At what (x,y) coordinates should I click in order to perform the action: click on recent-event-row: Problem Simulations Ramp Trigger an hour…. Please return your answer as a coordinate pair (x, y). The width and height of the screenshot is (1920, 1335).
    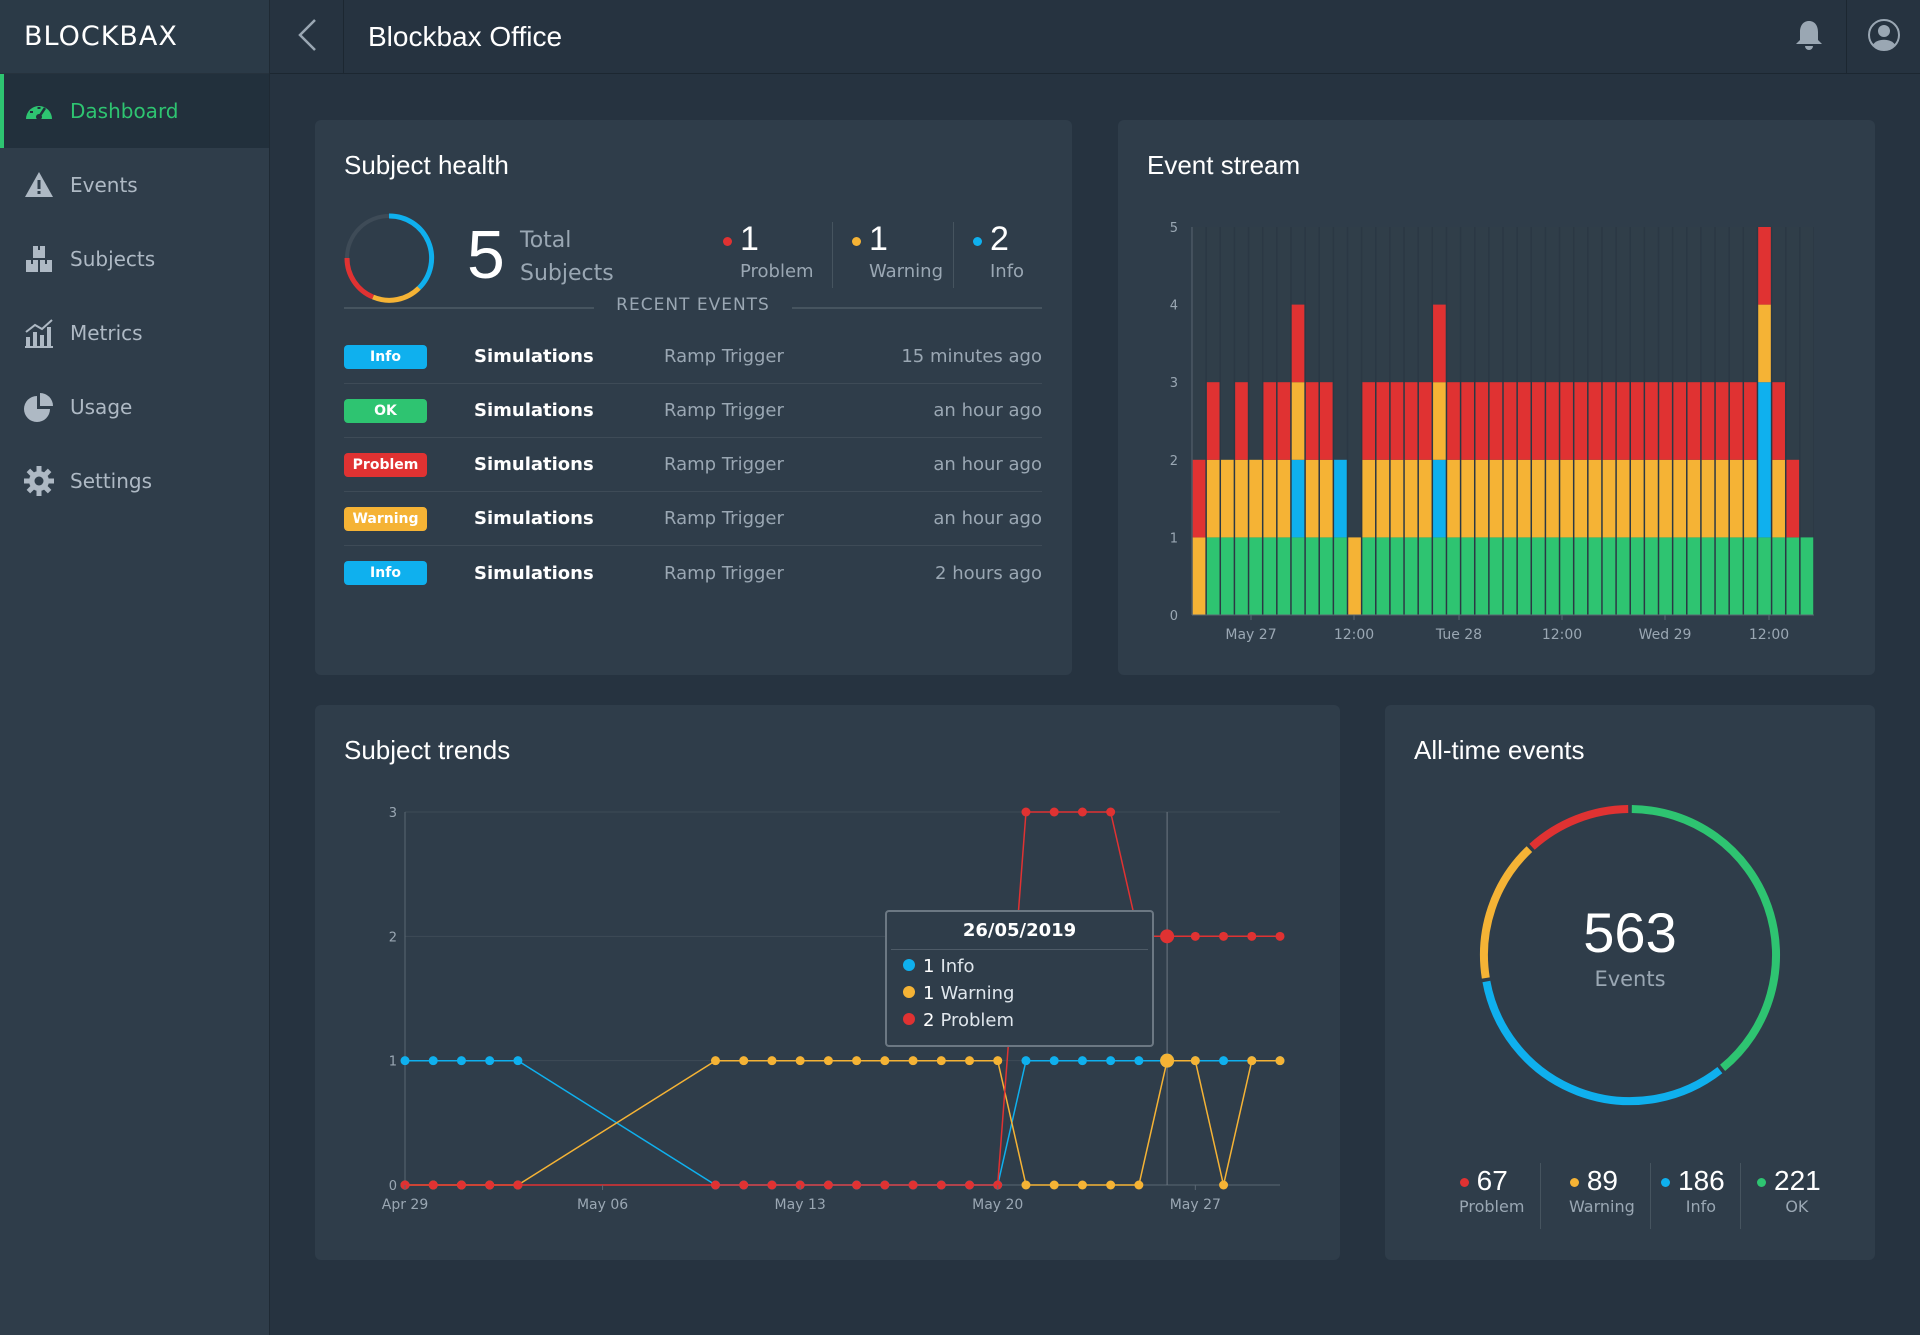
    Looking at the image, I should click on (693, 465).